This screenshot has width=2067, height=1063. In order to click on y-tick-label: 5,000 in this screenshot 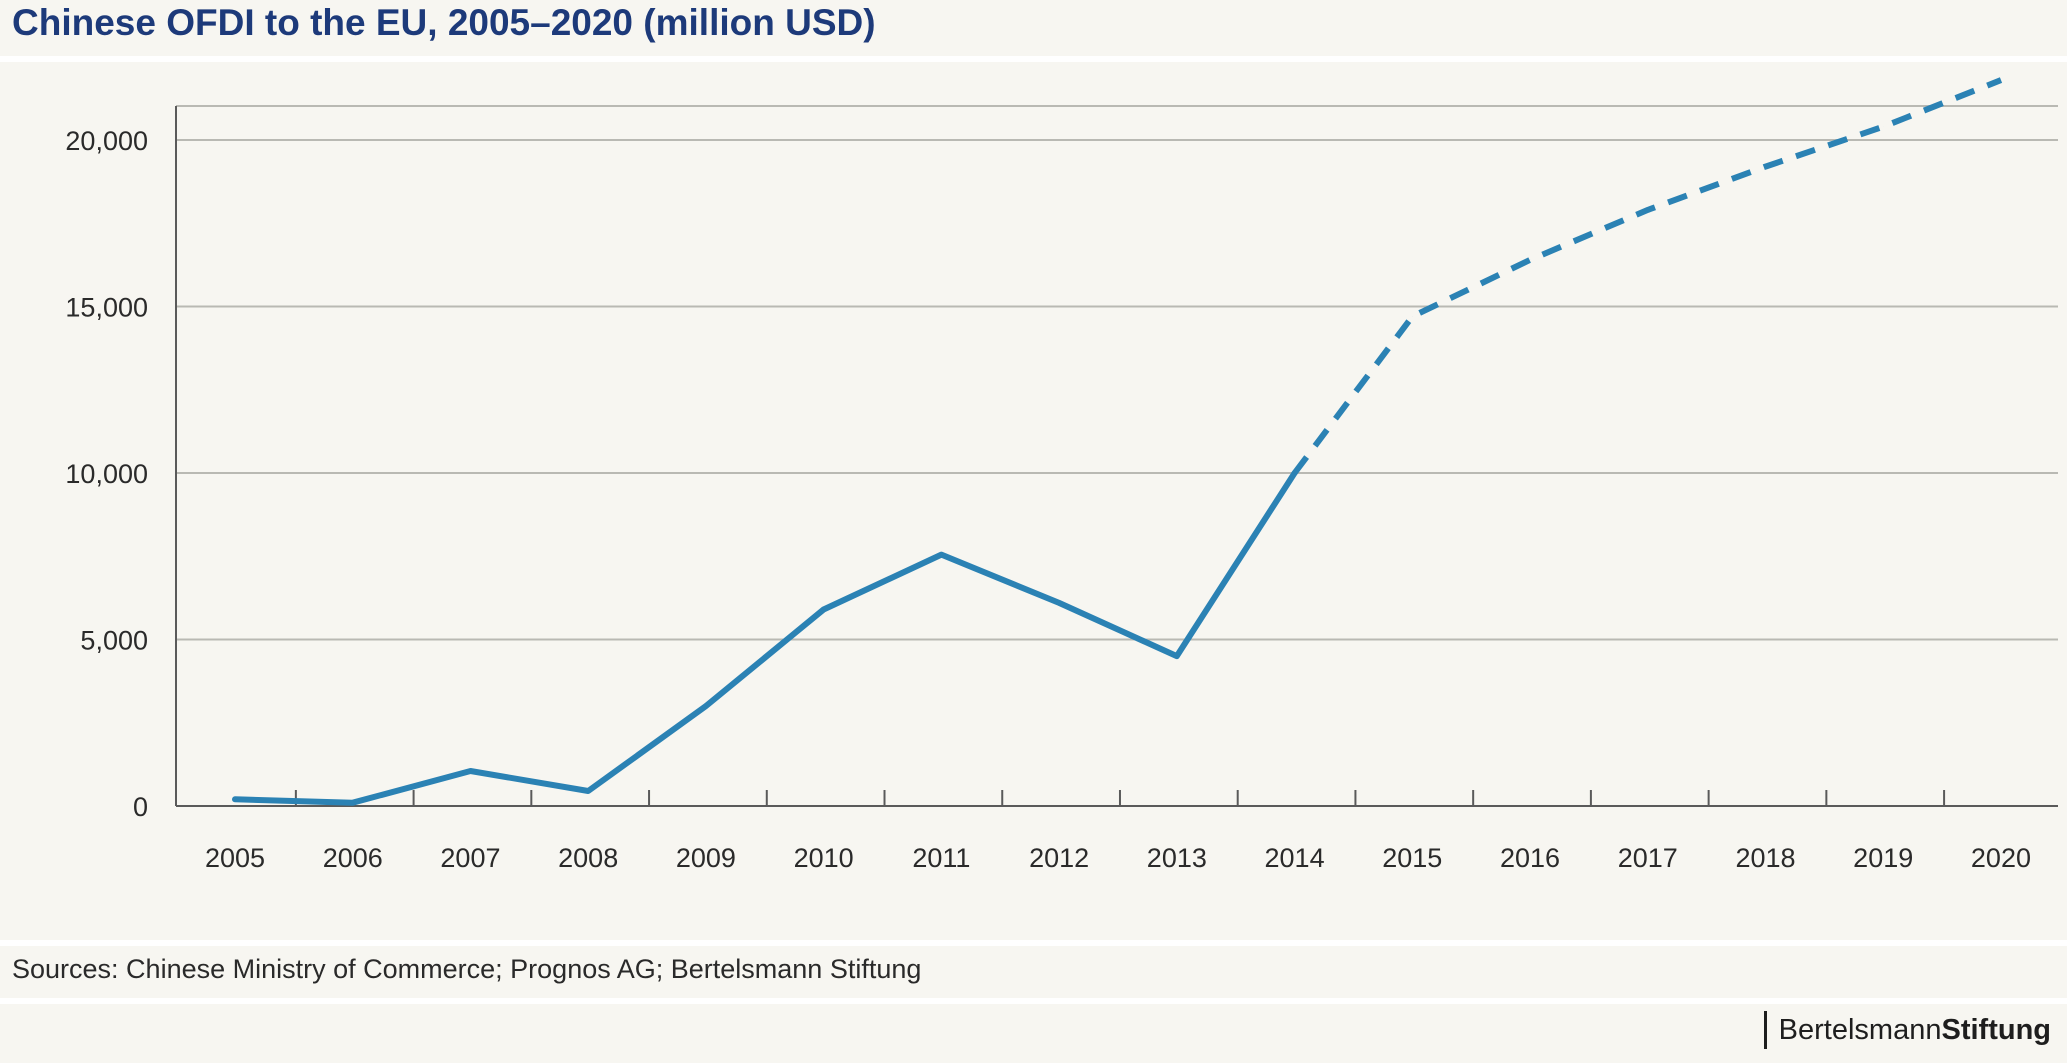, I will do `click(114, 641)`.